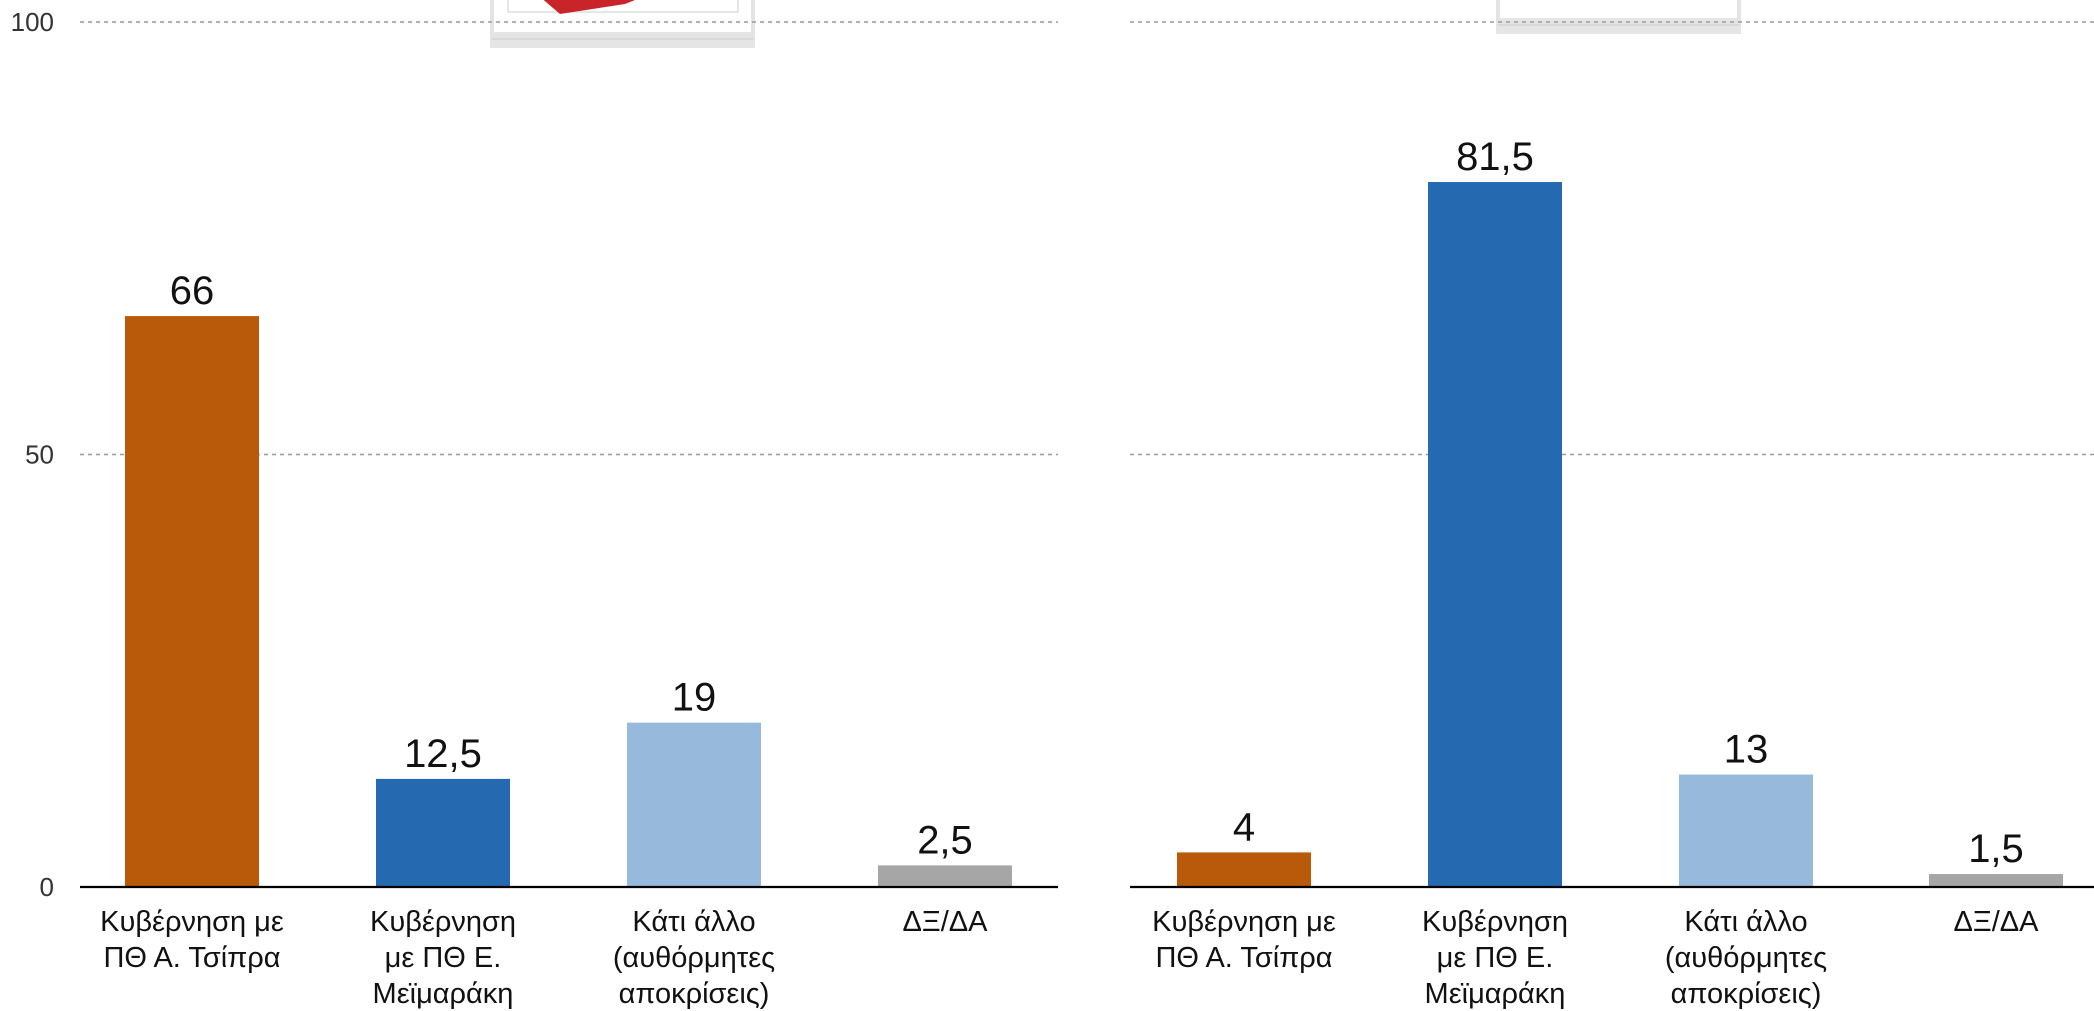 This screenshot has height=1011, width=2094. Describe the element at coordinates (945, 840) in the screenshot. I see `data-label: 2,5` at that location.